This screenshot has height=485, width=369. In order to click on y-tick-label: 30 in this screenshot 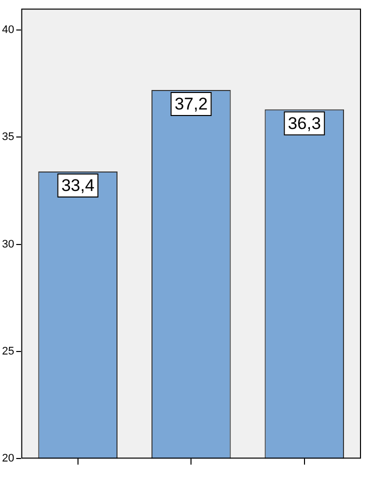, I will do `click(8, 244)`.